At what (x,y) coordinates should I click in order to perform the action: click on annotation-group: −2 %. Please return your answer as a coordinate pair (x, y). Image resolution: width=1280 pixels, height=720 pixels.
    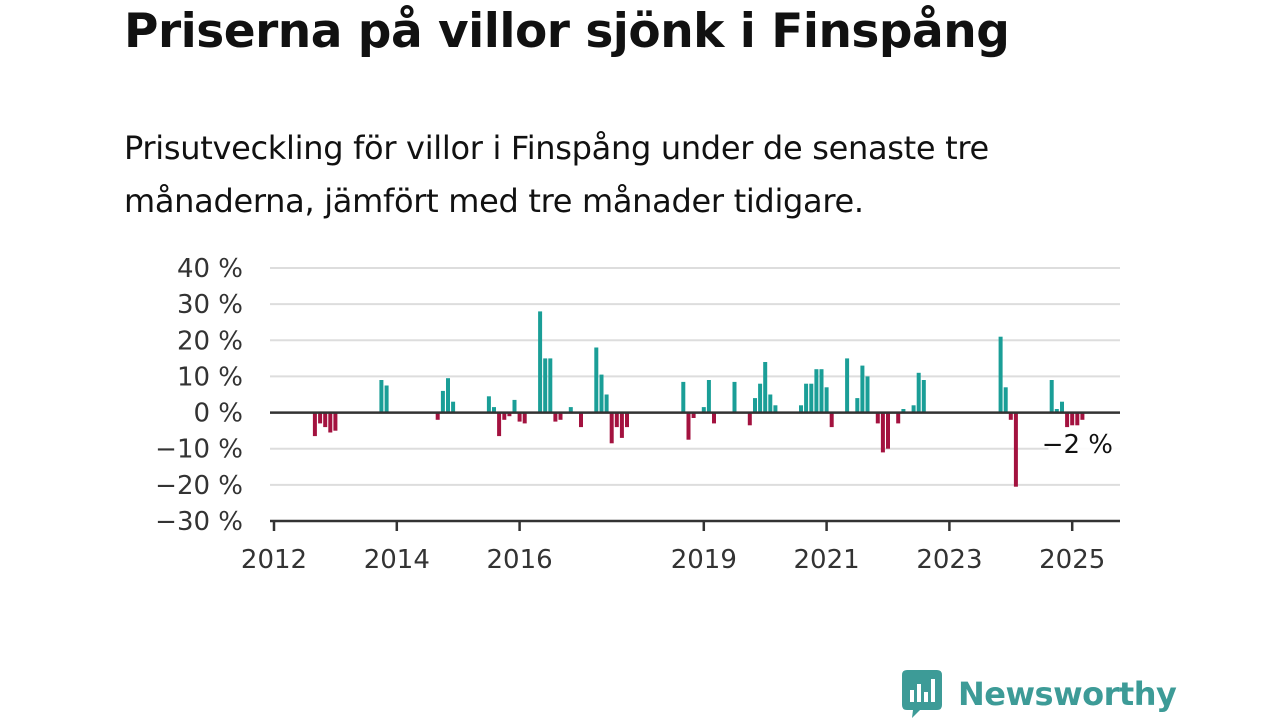
    Looking at the image, I should click on (1081, 450).